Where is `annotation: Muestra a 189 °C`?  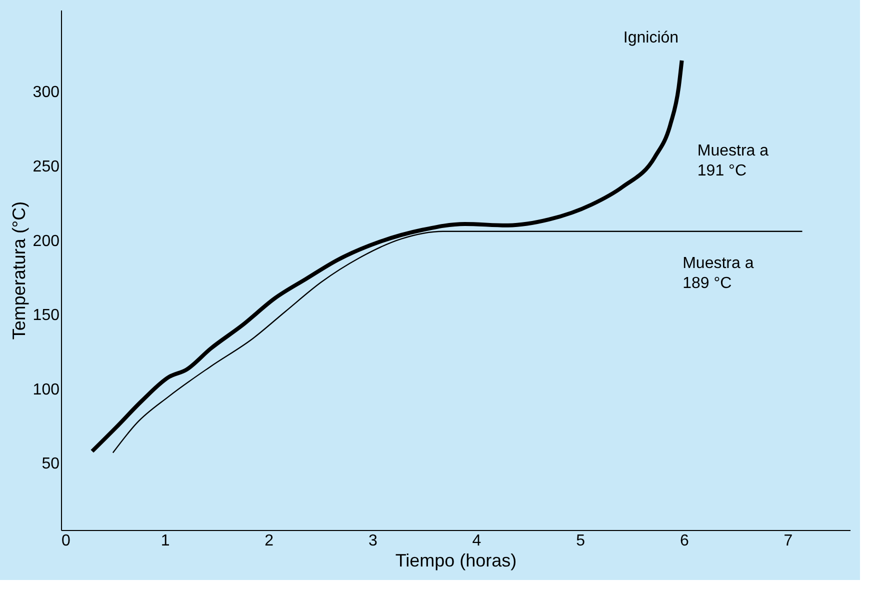
annotation: Muestra a 189 °C is located at coordinates (718, 273).